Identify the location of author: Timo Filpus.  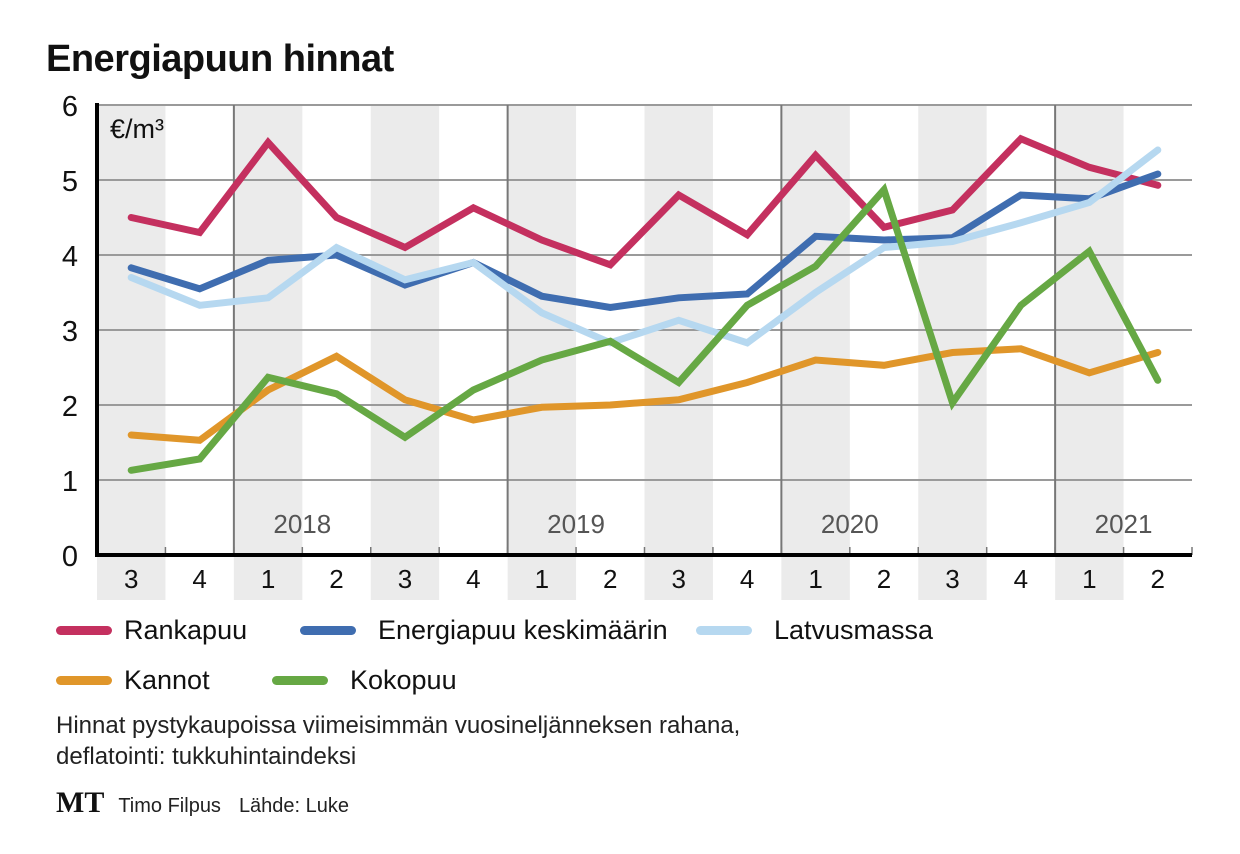
(169, 806).